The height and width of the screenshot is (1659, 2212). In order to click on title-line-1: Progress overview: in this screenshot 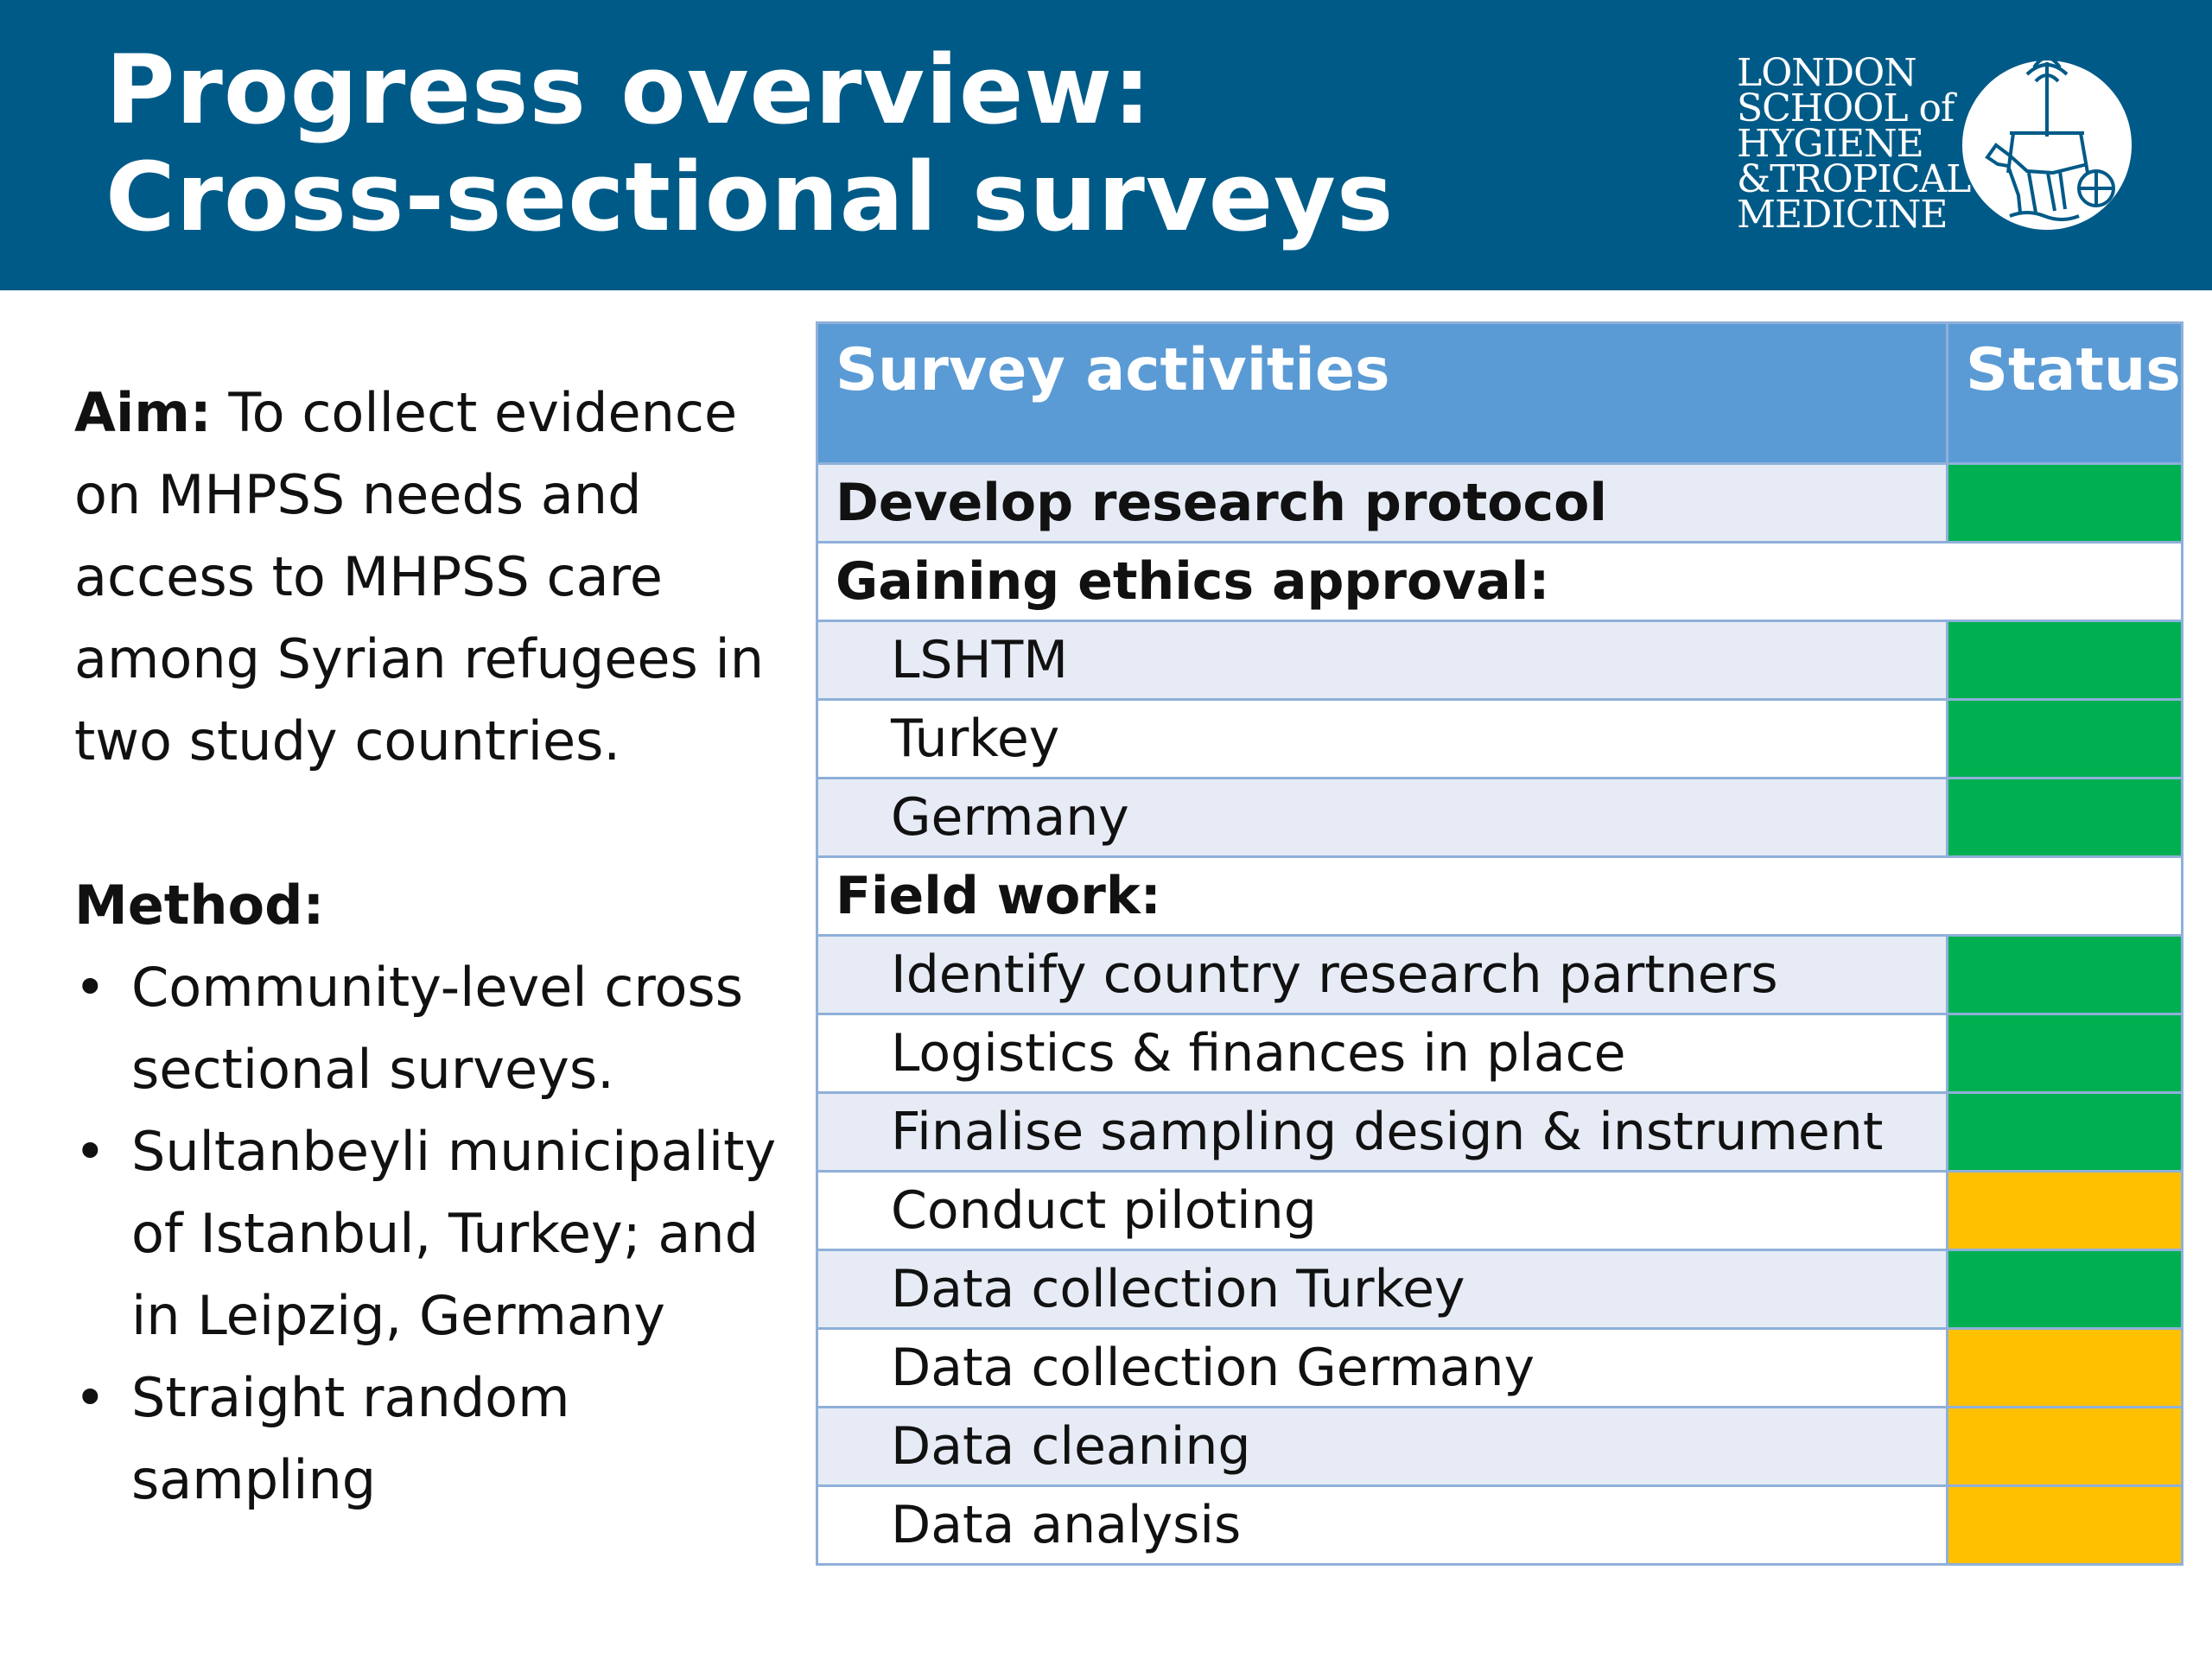, I will do `click(629, 90)`.